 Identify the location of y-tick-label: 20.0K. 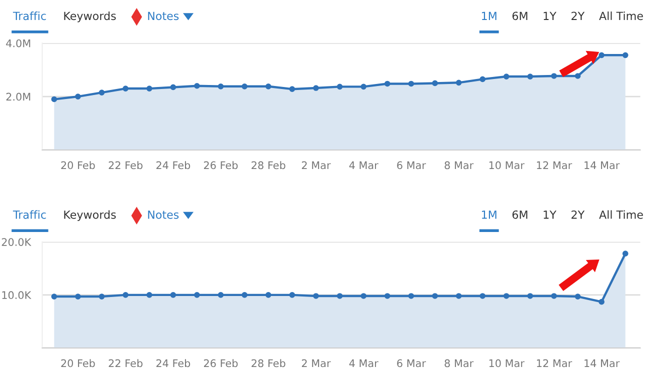
(17, 242).